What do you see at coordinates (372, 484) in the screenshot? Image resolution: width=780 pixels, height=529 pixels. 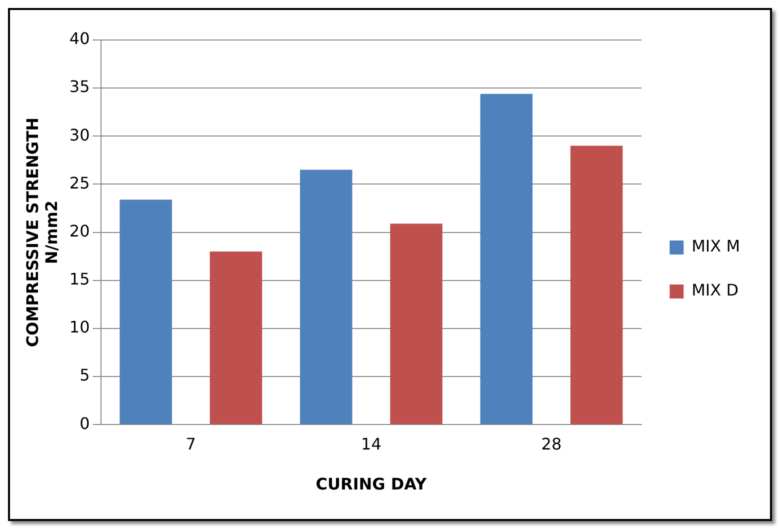 I see `x-axis-title: CURING DAY` at bounding box center [372, 484].